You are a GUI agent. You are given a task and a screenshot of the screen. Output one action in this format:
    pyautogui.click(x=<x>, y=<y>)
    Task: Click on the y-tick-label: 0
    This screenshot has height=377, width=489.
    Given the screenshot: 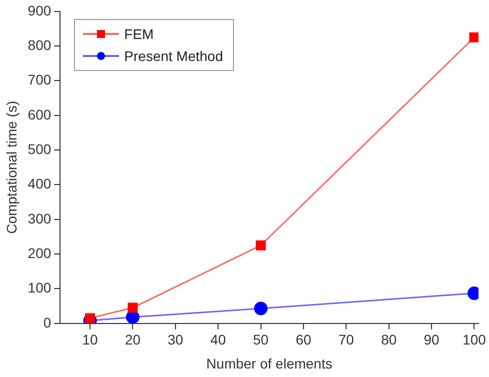 What is the action you would take?
    pyautogui.click(x=47, y=322)
    